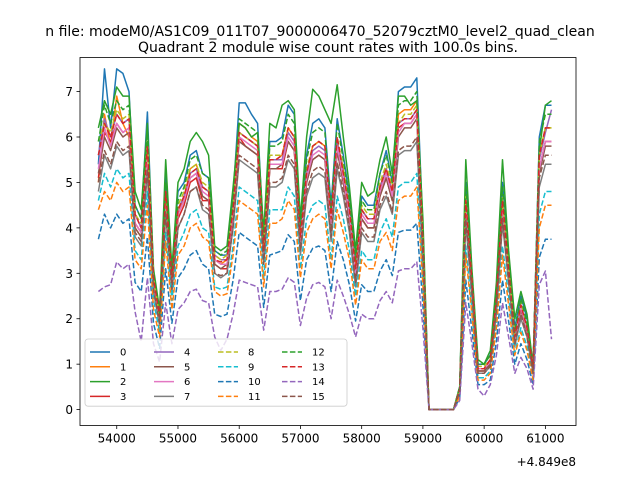 The image size is (640, 480). I want to click on legend-label-13: 13, so click(318, 367).